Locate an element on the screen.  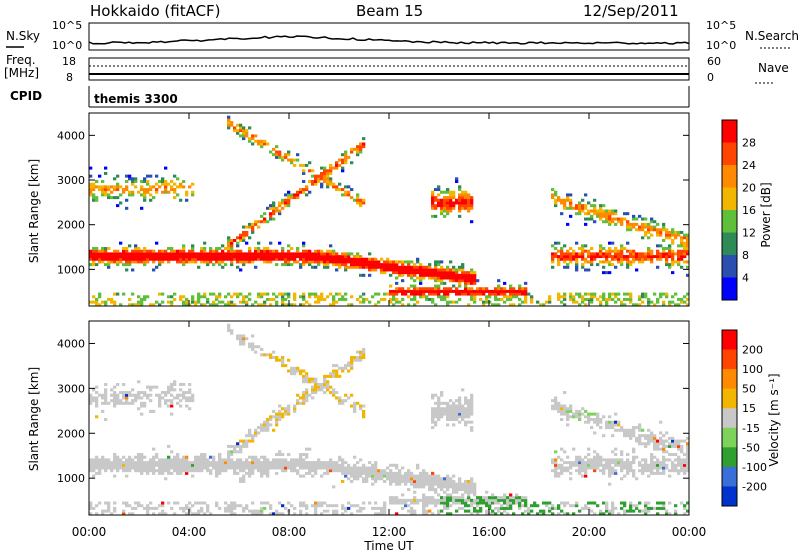
colorbar-swatch is located at coordinates (729, 359).